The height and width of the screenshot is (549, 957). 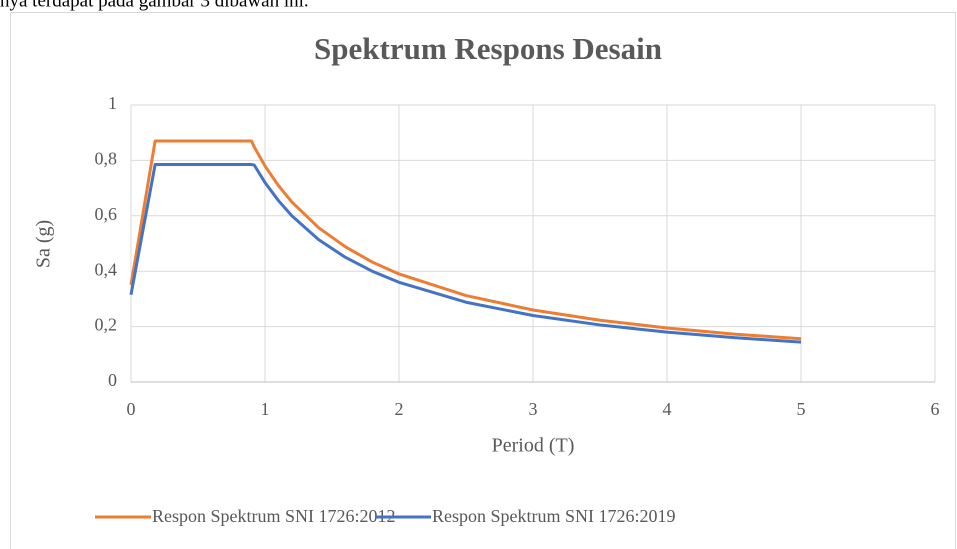 I want to click on x-axis-title: Period (T), so click(x=533, y=446).